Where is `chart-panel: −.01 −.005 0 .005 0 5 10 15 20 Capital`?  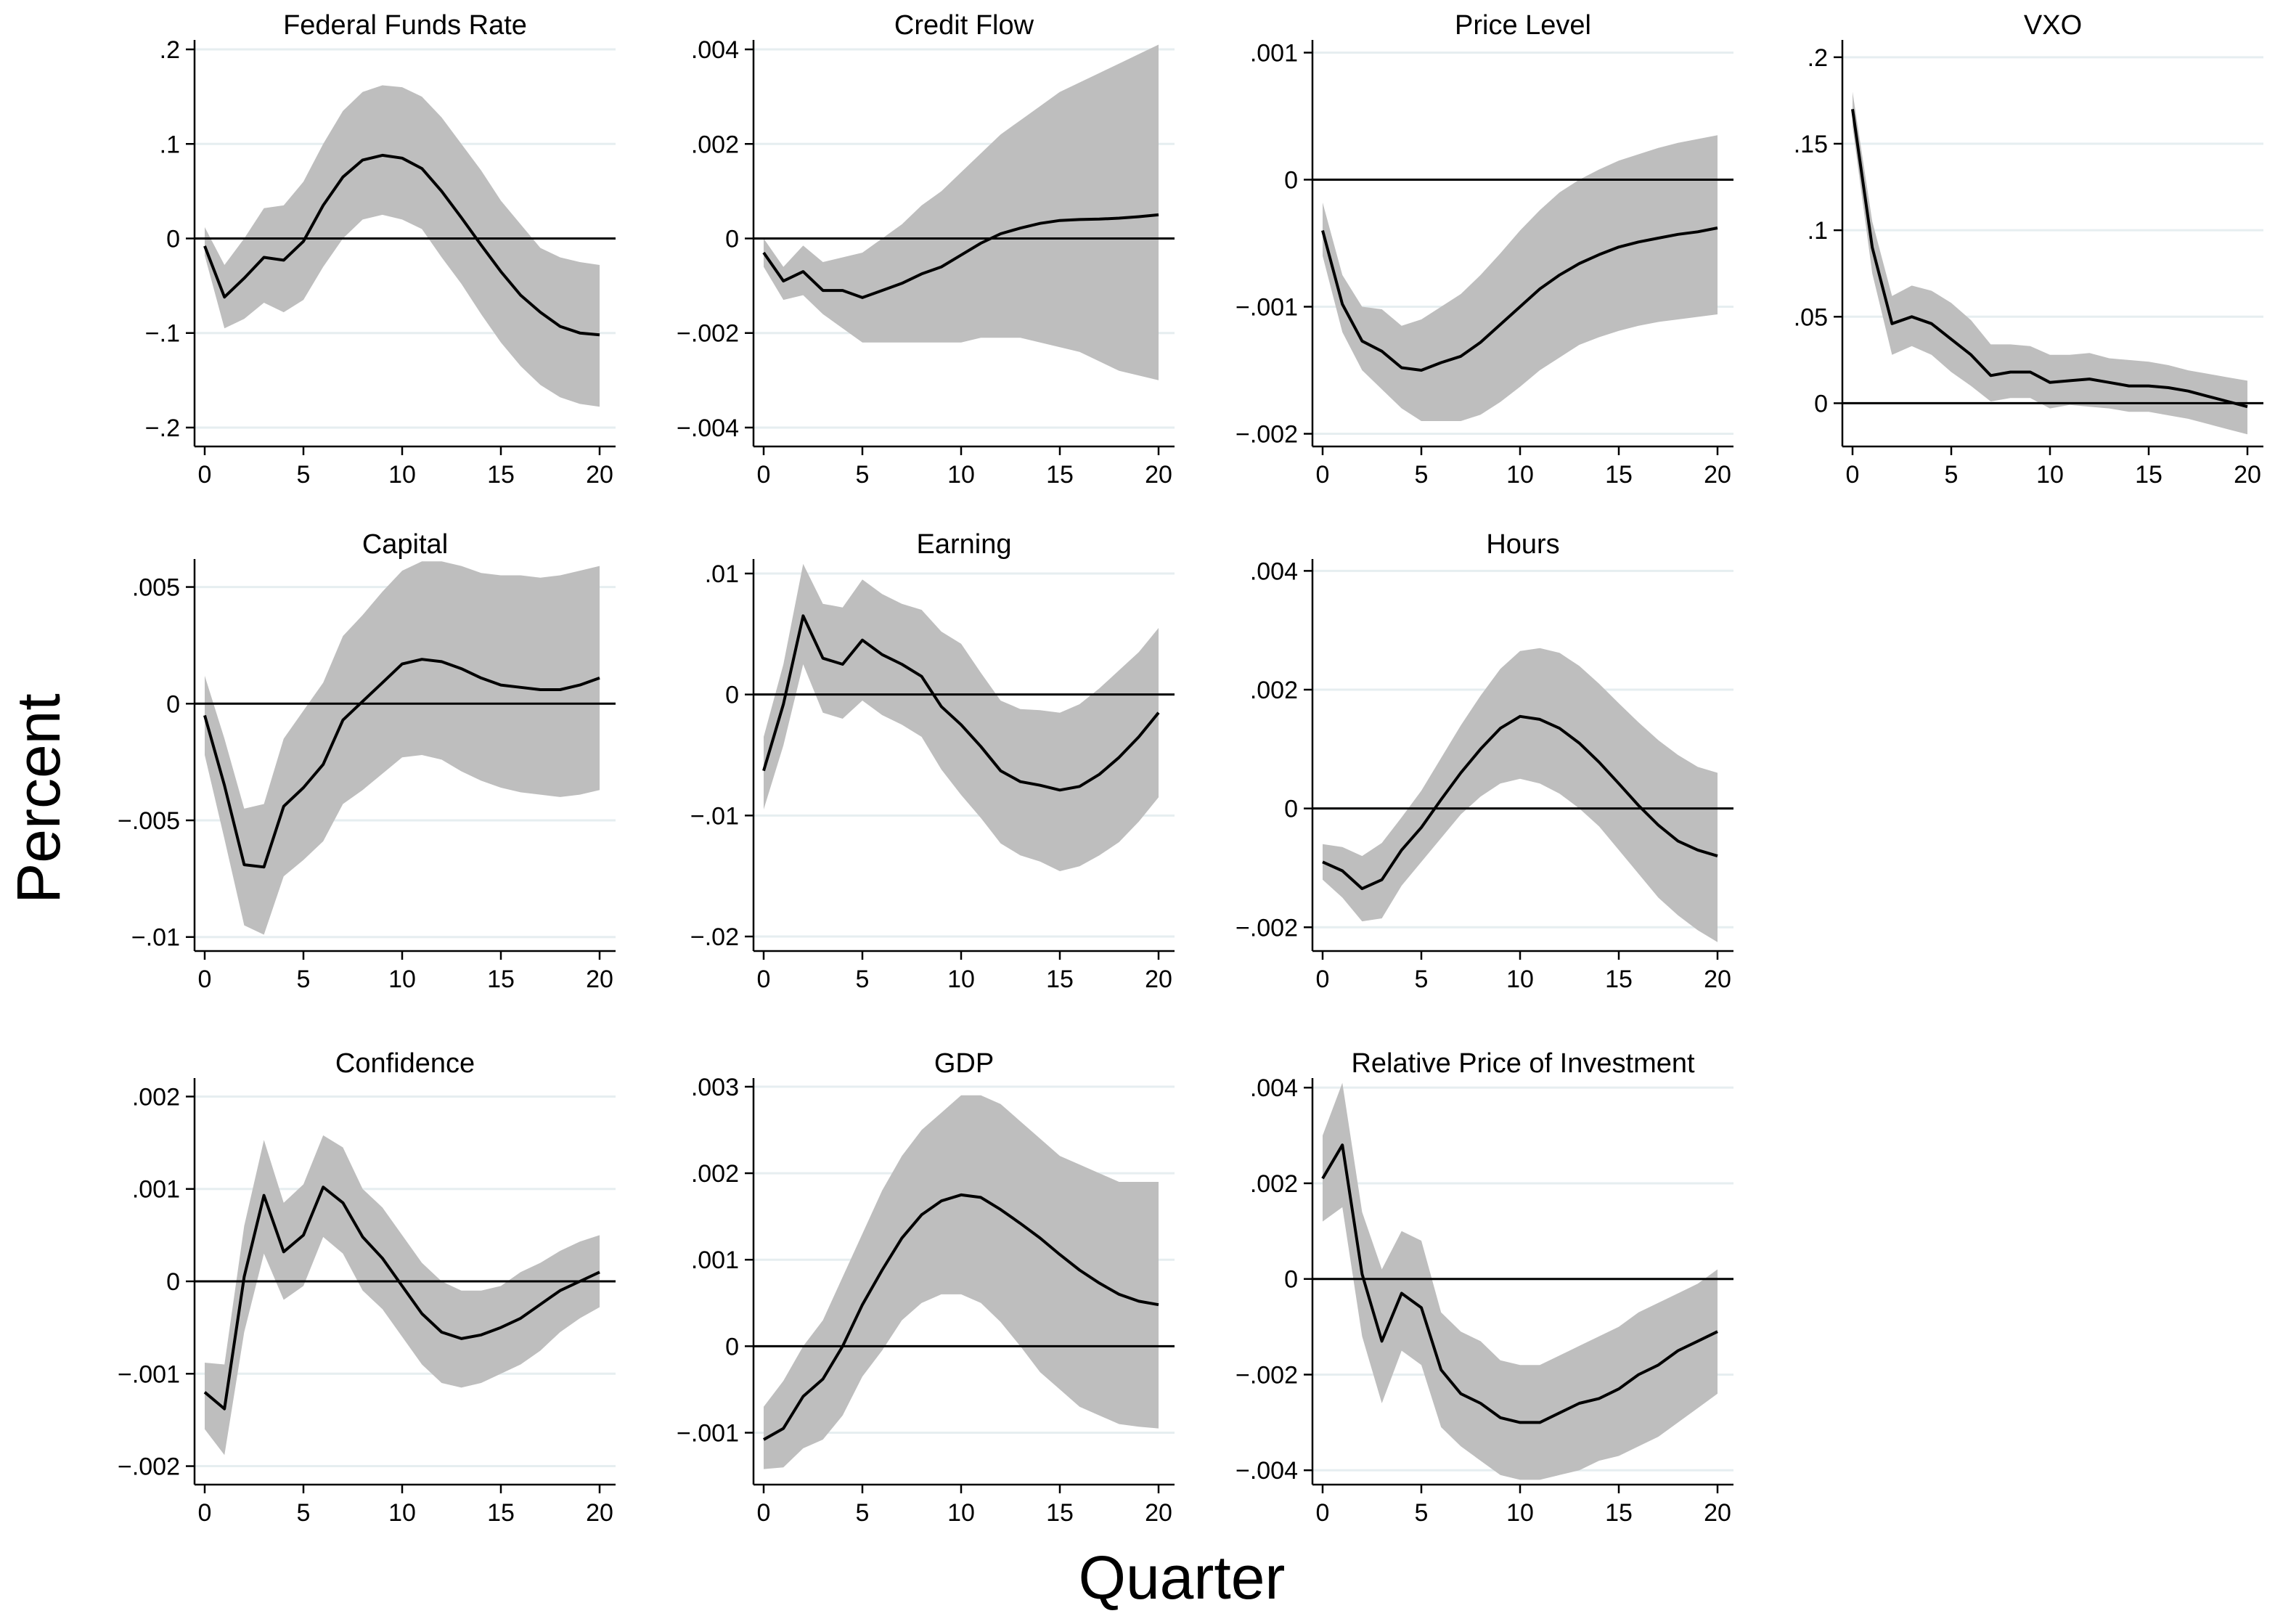
chart-panel: −.01 −.005 0 .005 0 5 10 15 20 Capital is located at coordinates (367, 761).